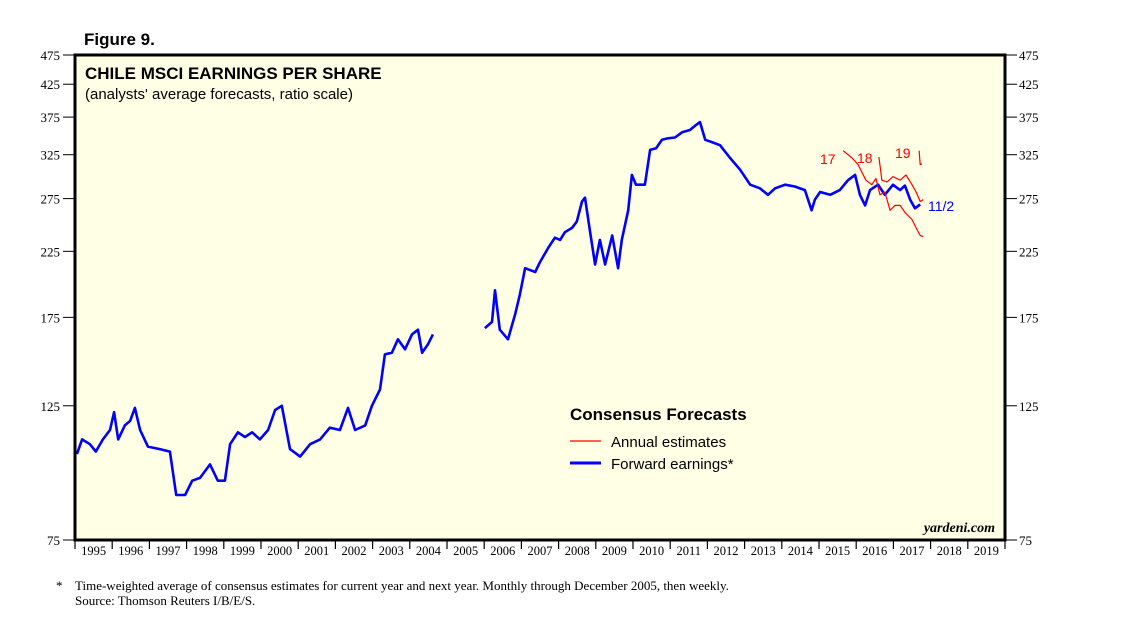 The image size is (1138, 640). Describe the element at coordinates (51, 117) in the screenshot. I see `y-tick-label-left: 375` at that location.